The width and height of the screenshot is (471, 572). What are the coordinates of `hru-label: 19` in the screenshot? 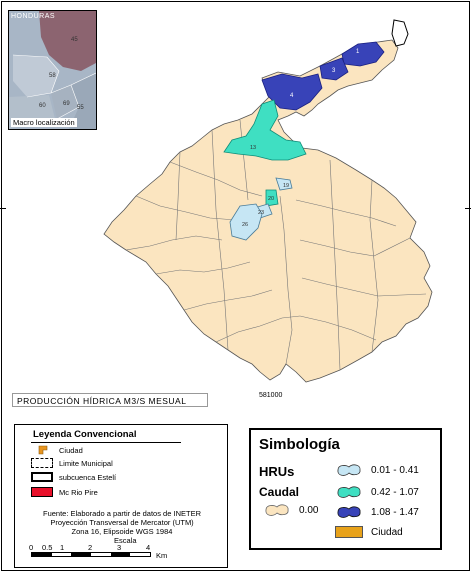 It's located at (286, 186).